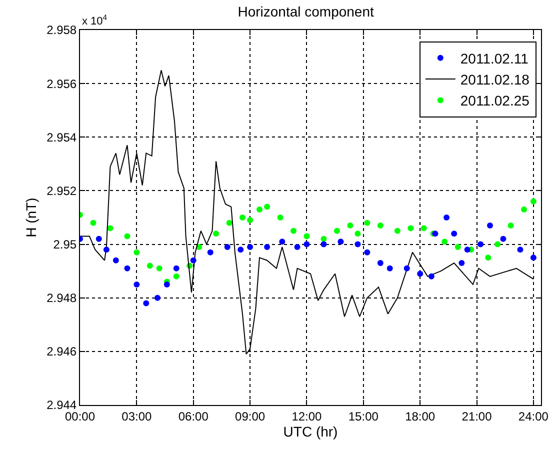 Image resolution: width=556 pixels, height=452 pixels. I want to click on y-tick-label: 2.954, so click(61, 137).